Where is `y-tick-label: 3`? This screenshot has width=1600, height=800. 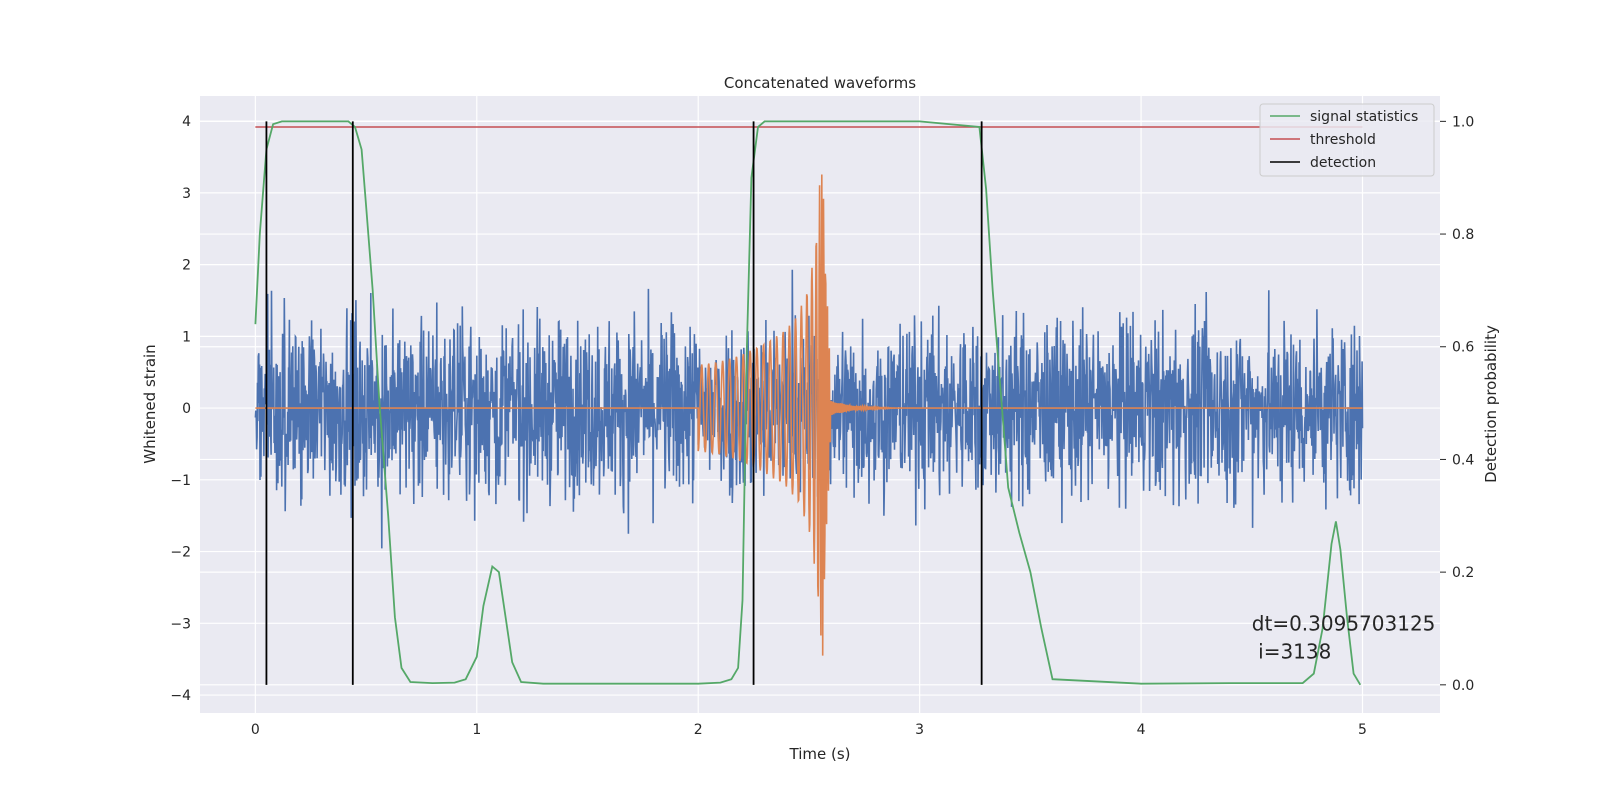
y-tick-label: 3 is located at coordinates (186, 194).